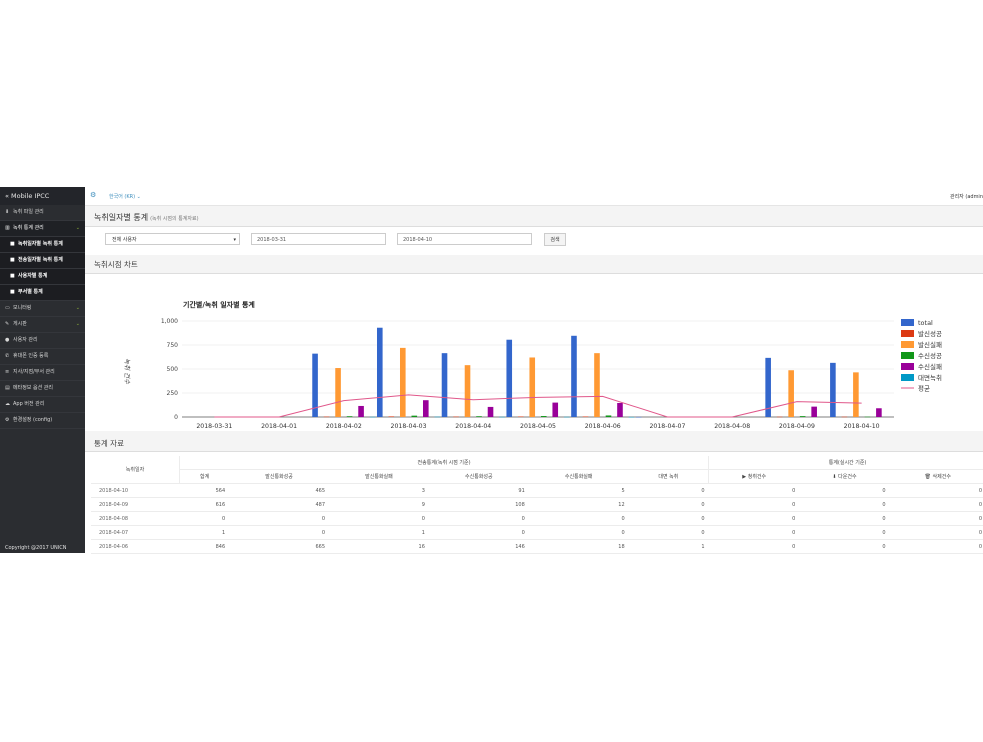  What do you see at coordinates (33, 276) in the screenshot?
I see `sidebar-item-label: 사용자별 통계` at bounding box center [33, 276].